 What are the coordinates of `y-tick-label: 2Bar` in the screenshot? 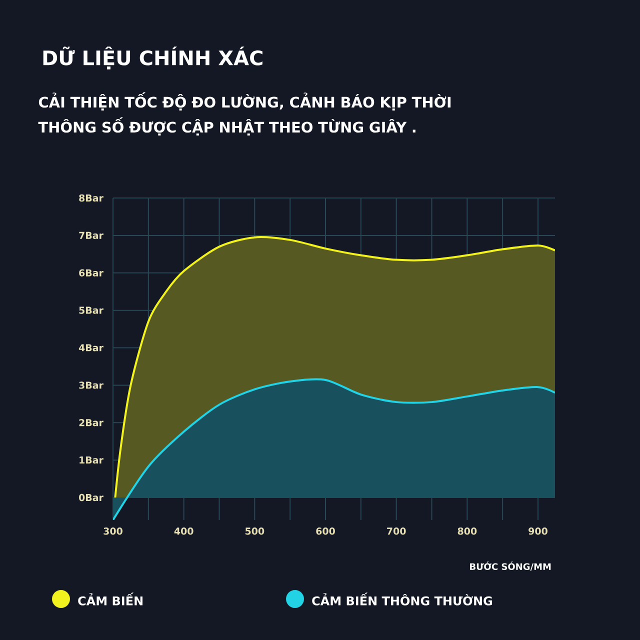 It's located at (91, 422).